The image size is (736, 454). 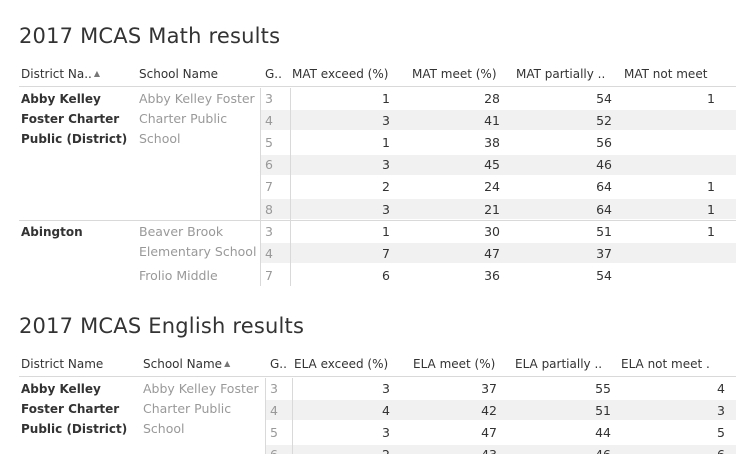 What do you see at coordinates (604, 165) in the screenshot?
I see `partially-cell: 46` at bounding box center [604, 165].